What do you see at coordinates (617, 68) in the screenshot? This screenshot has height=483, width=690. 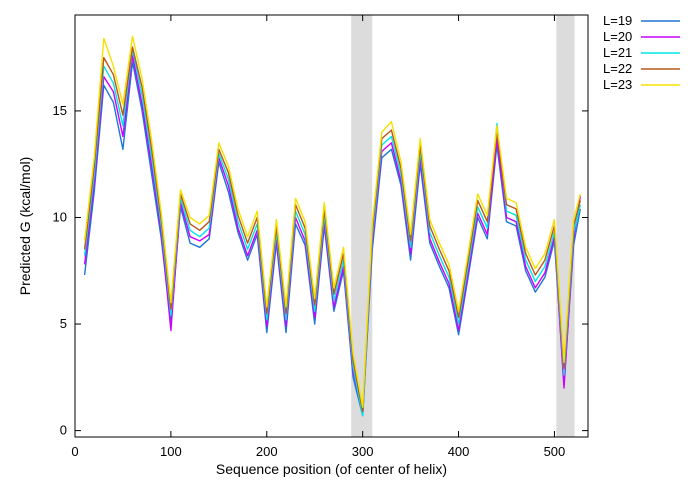 I see `legend-label-4: L=22` at bounding box center [617, 68].